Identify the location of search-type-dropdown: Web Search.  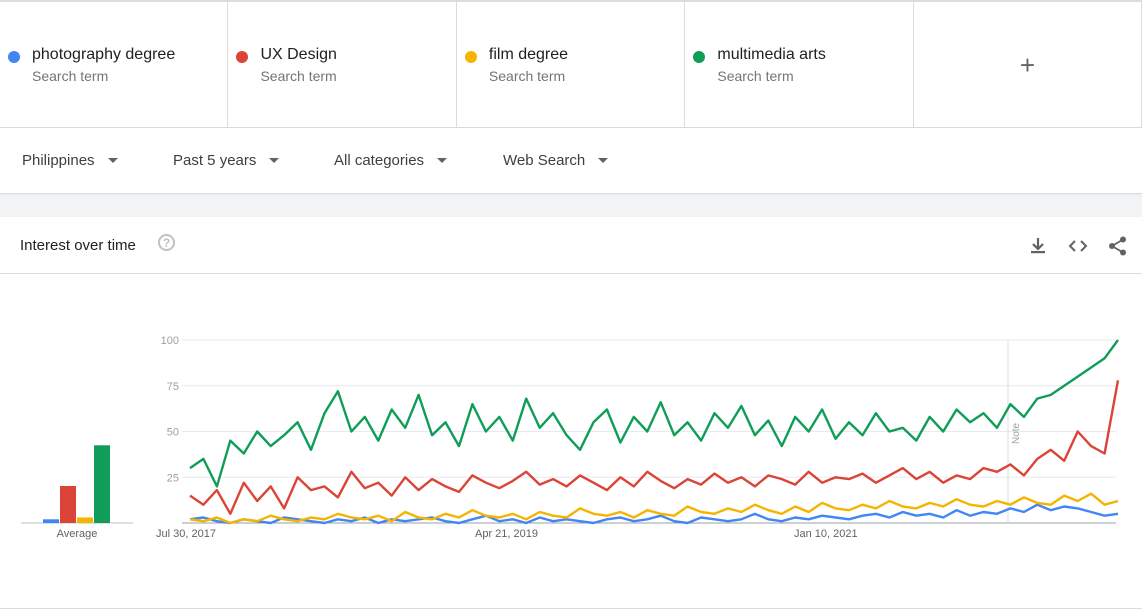
(556, 160).